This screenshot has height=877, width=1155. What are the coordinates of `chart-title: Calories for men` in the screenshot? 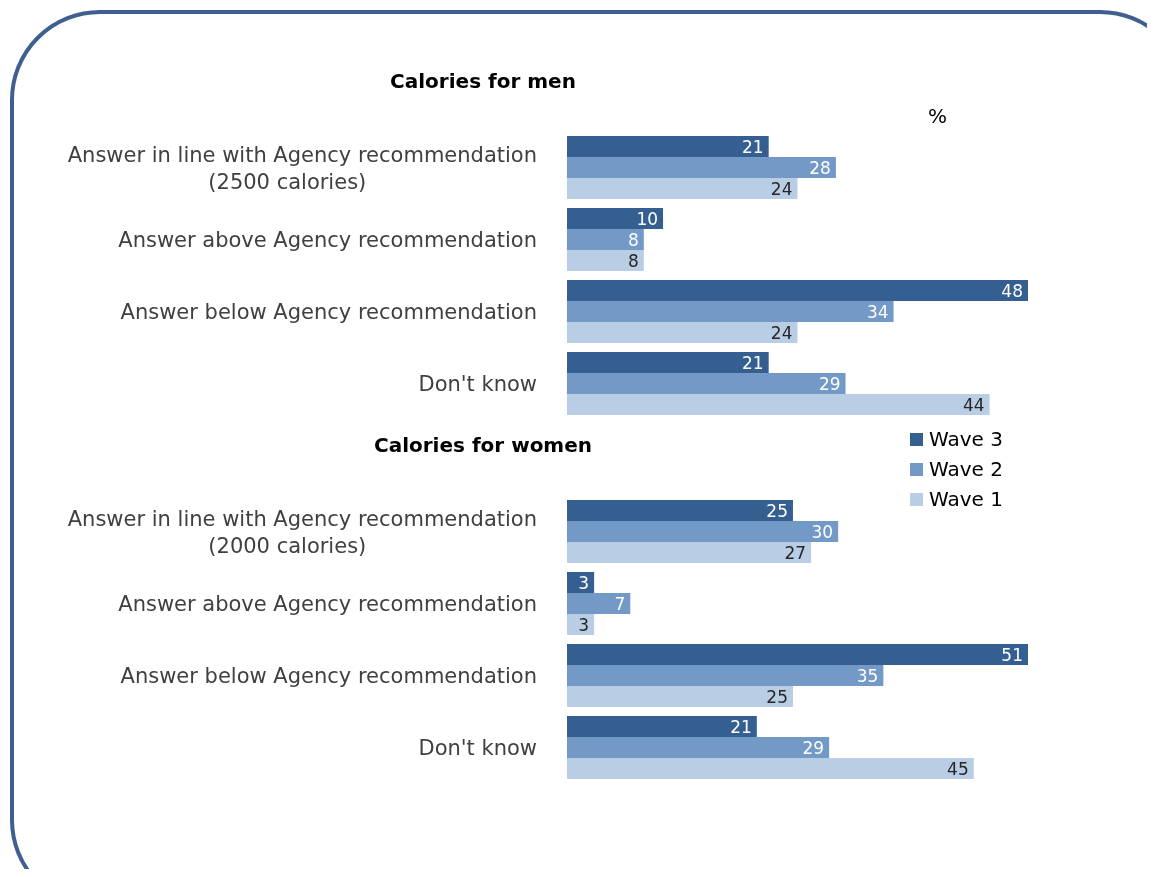 It's located at (483, 81).